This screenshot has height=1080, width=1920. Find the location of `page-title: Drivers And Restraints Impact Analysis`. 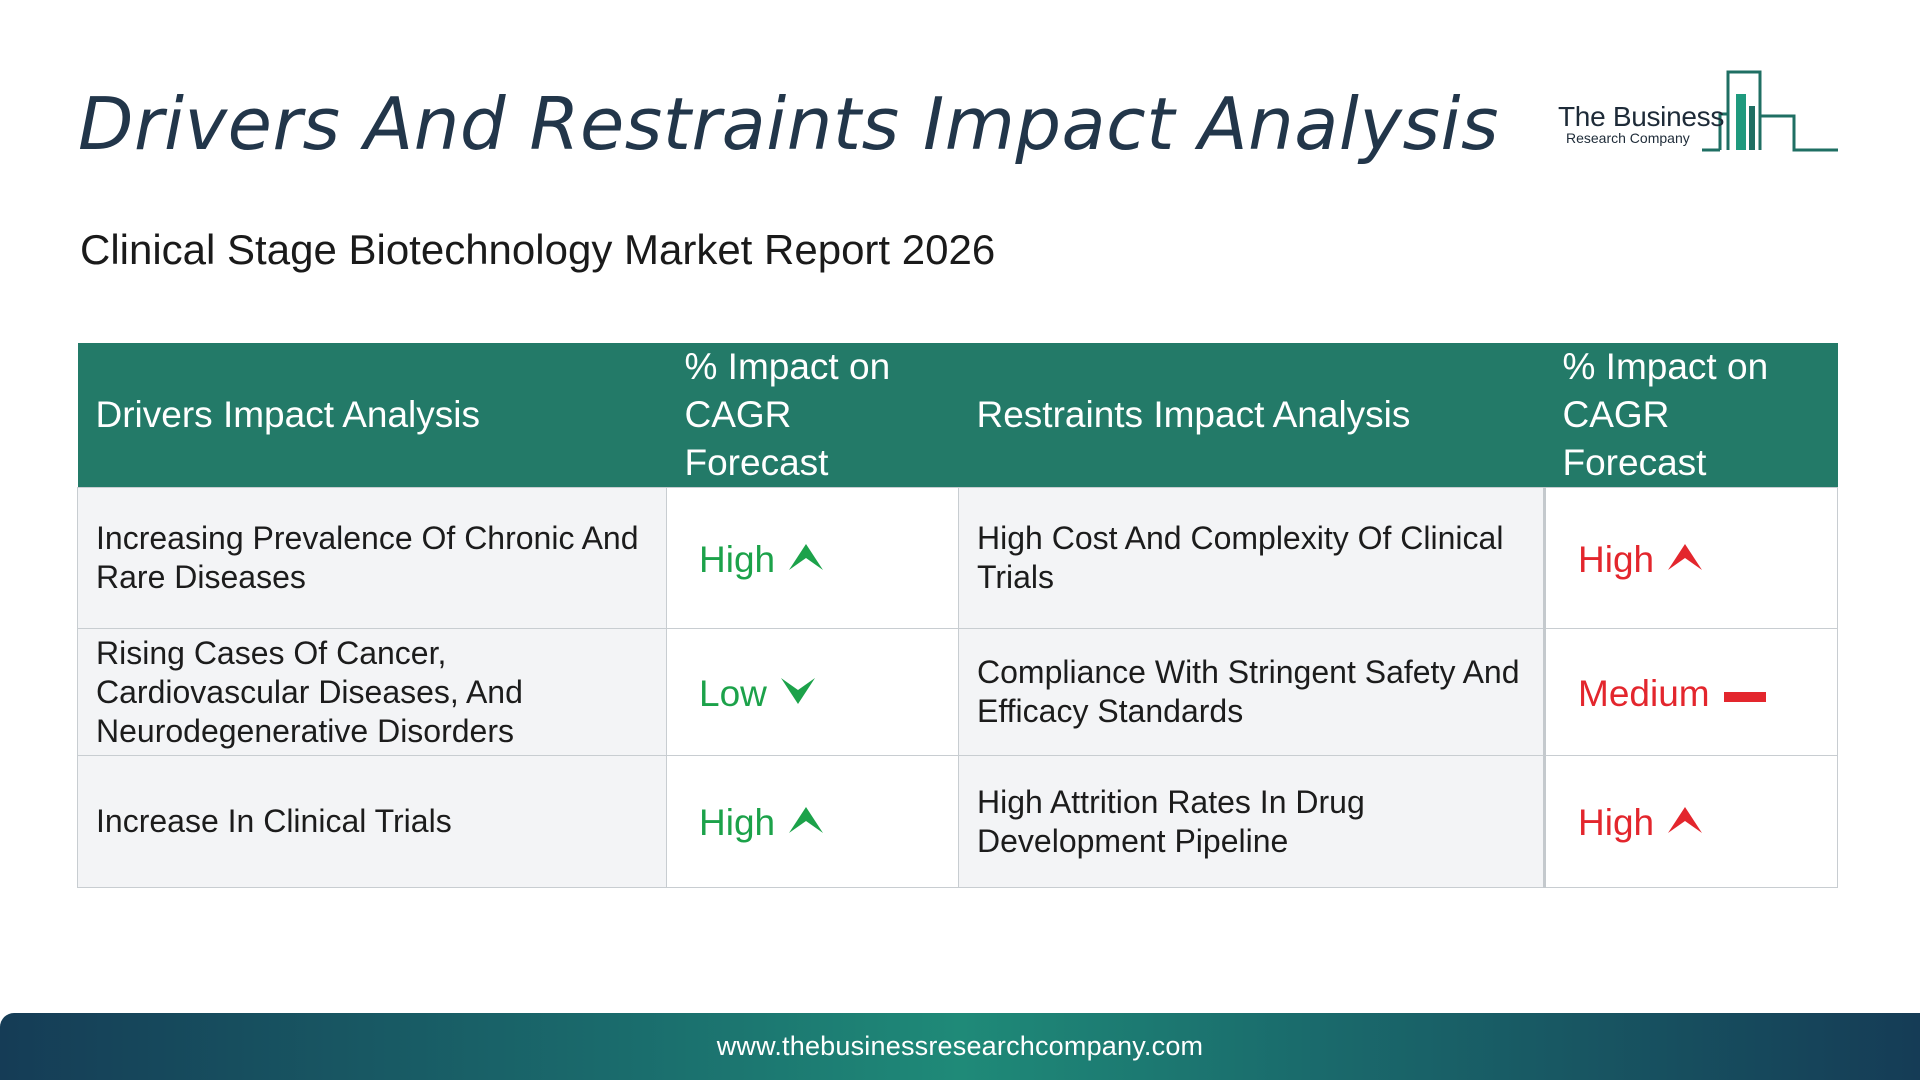

page-title: Drivers And Restraints Impact Analysis is located at coordinates (789, 124).